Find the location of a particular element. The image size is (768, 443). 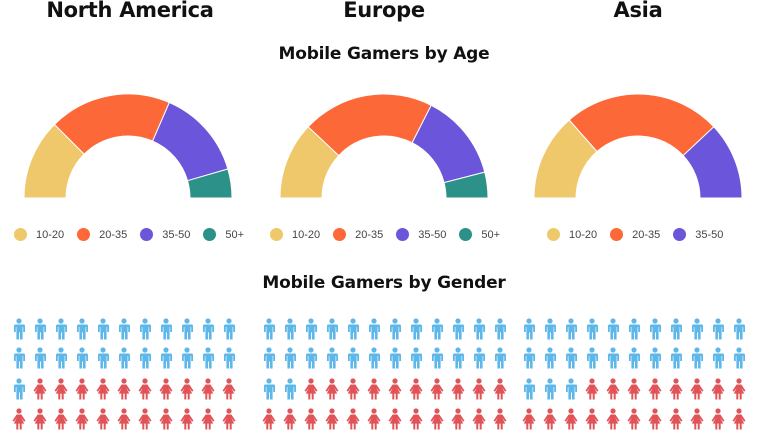

age-section-title: Mobile Gamers by Age is located at coordinates (384, 54).